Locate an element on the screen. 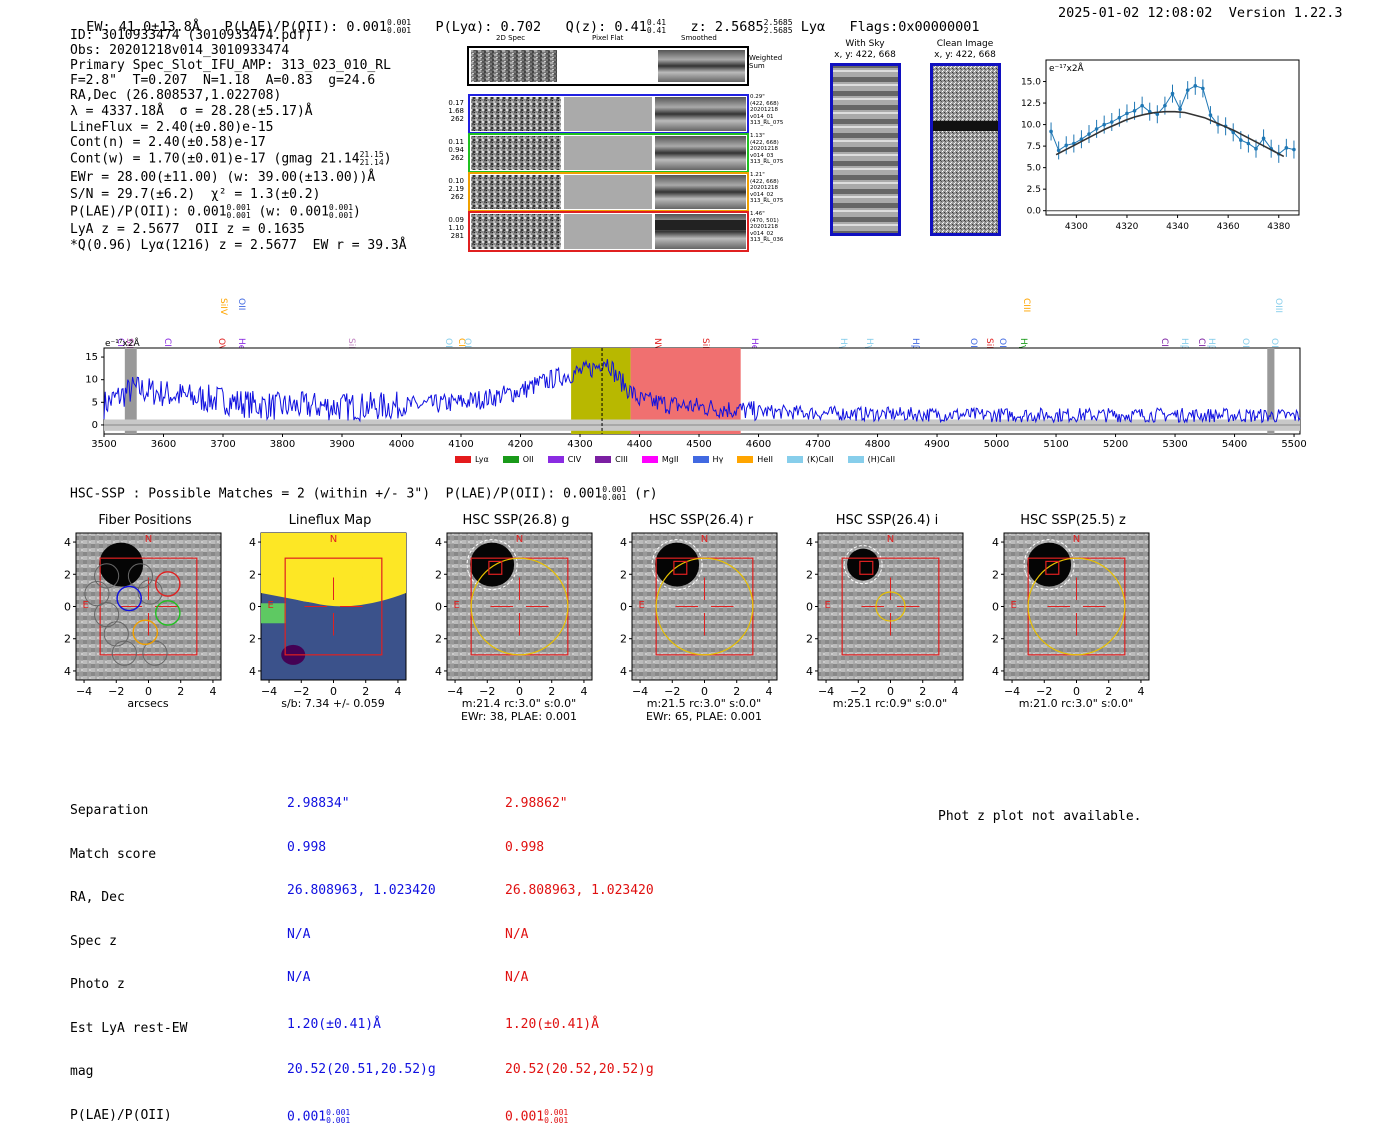 The image size is (1400, 1139). info-sn: S/N = 29.7(±6.2) χ² = 1.3(±0.2) is located at coordinates (195, 194).